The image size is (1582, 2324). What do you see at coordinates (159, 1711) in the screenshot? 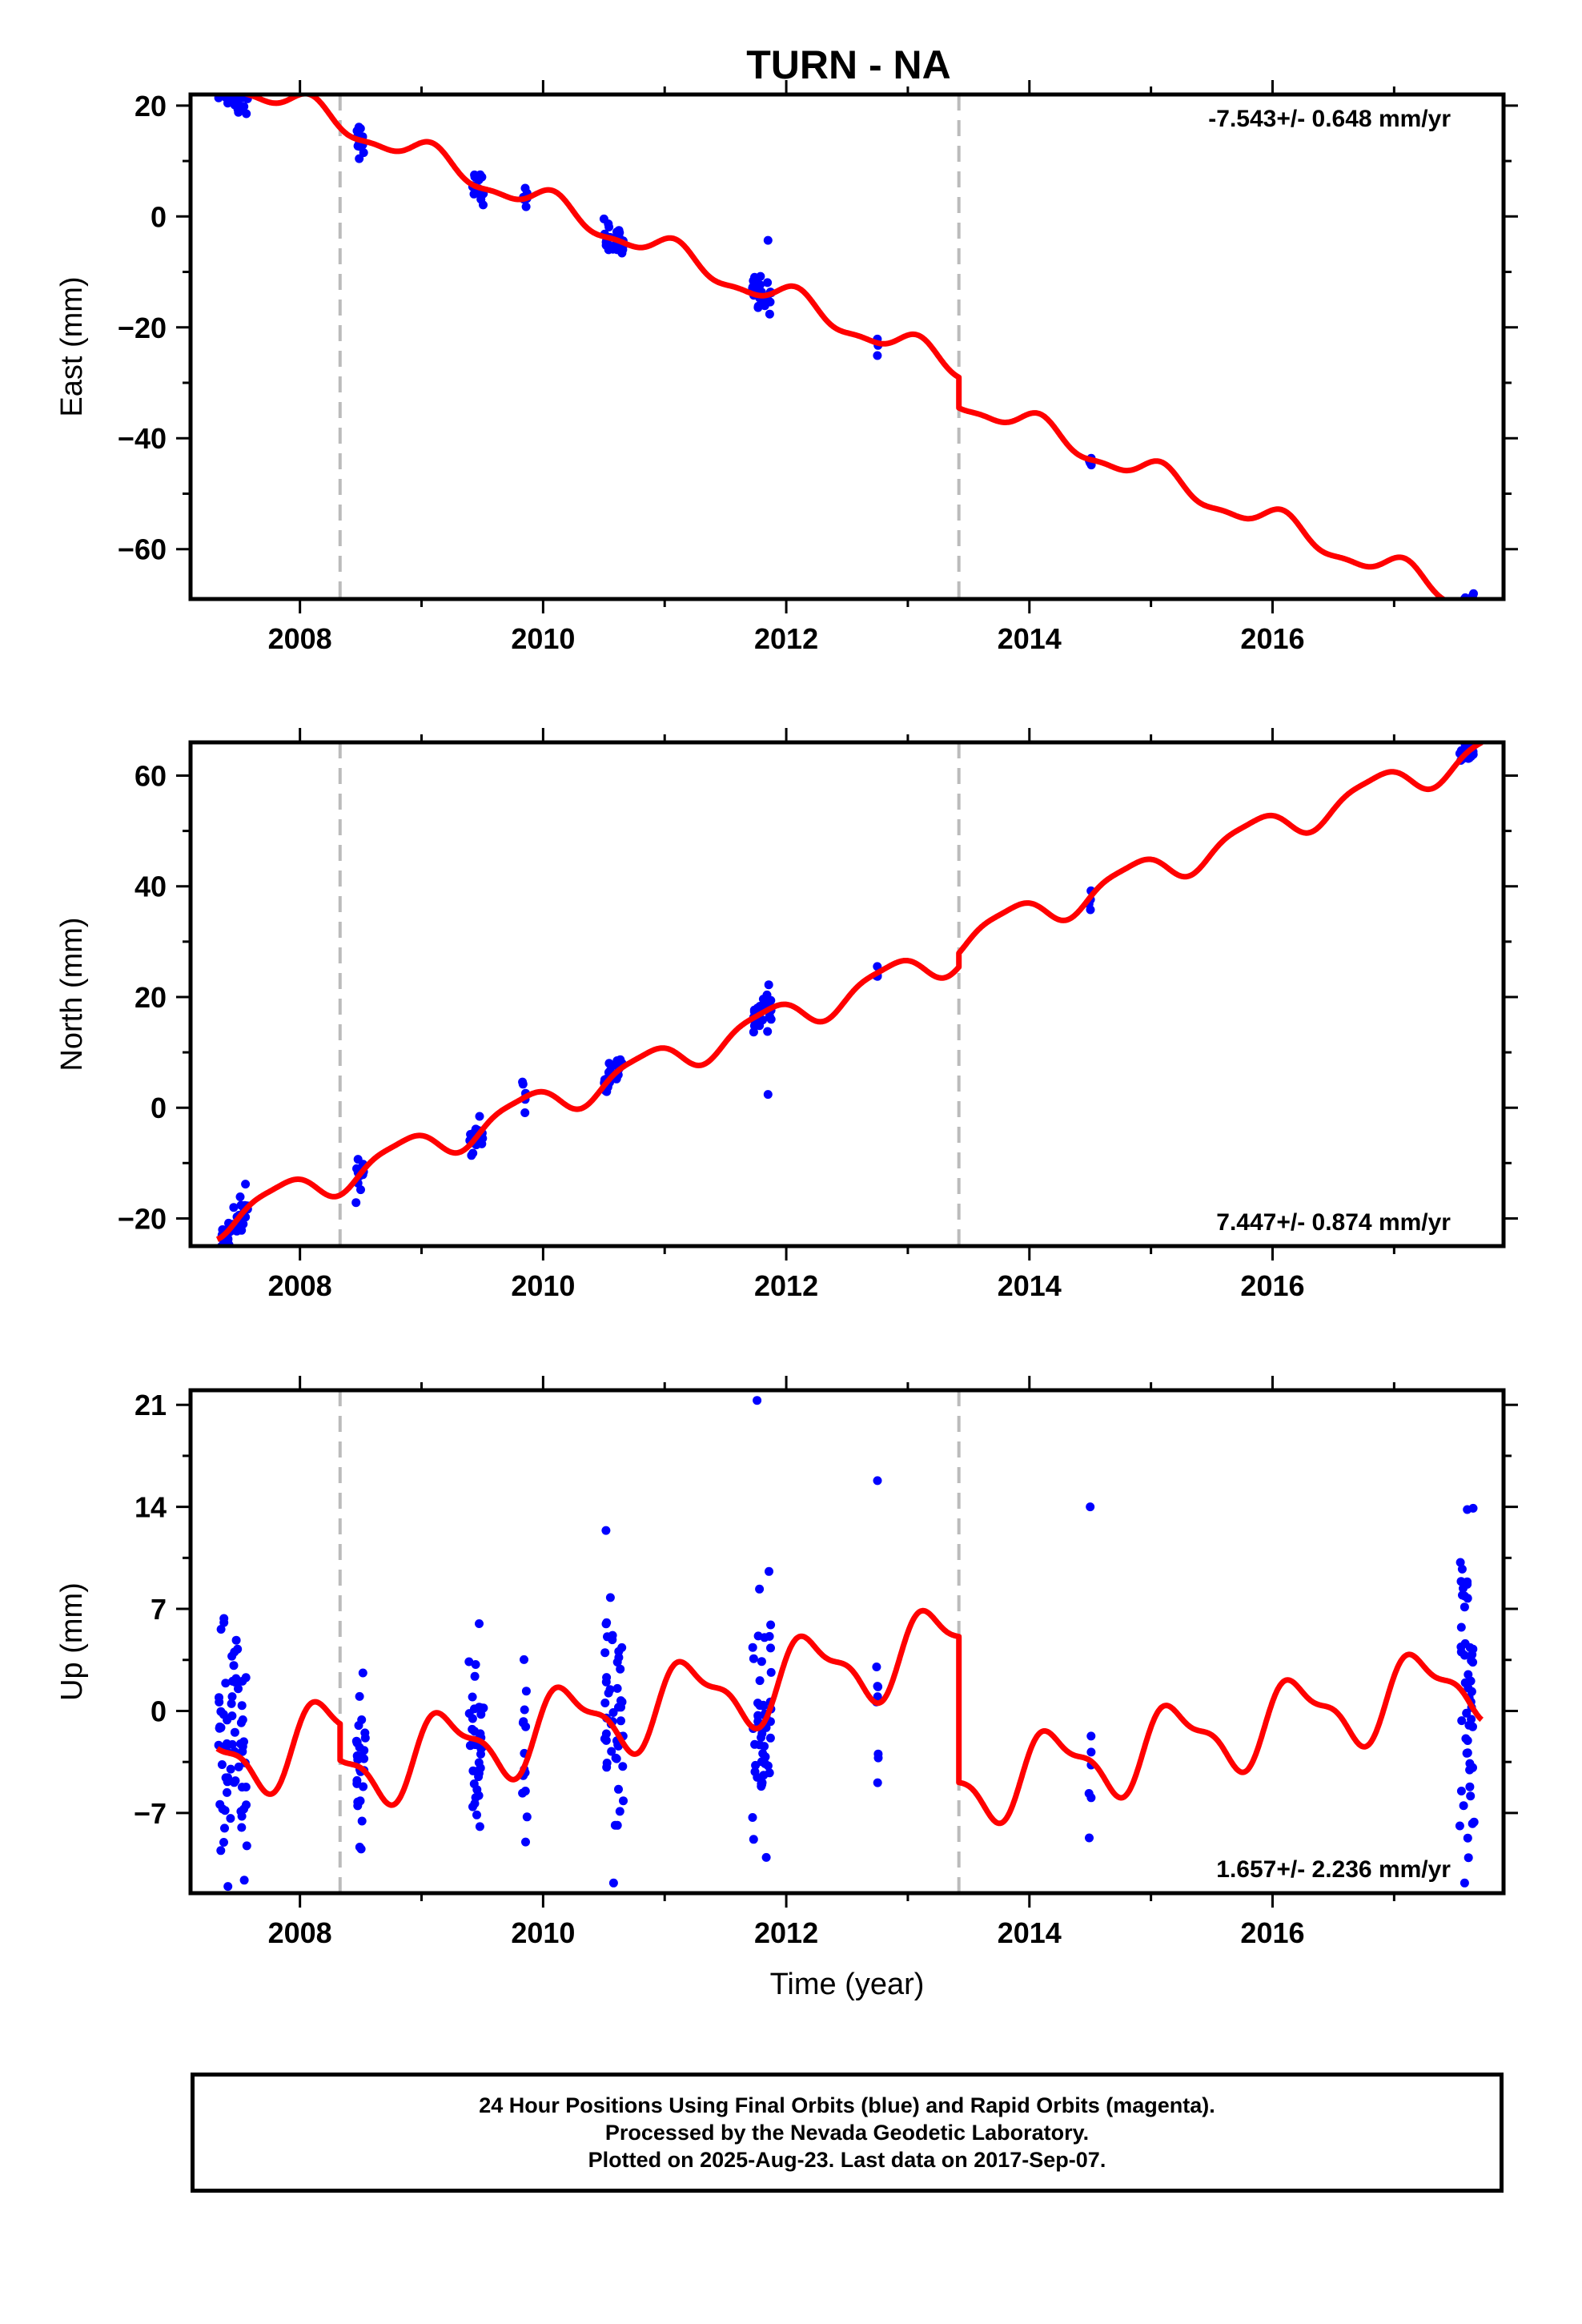
I see `y-tick-label-up-3: 0` at bounding box center [159, 1711].